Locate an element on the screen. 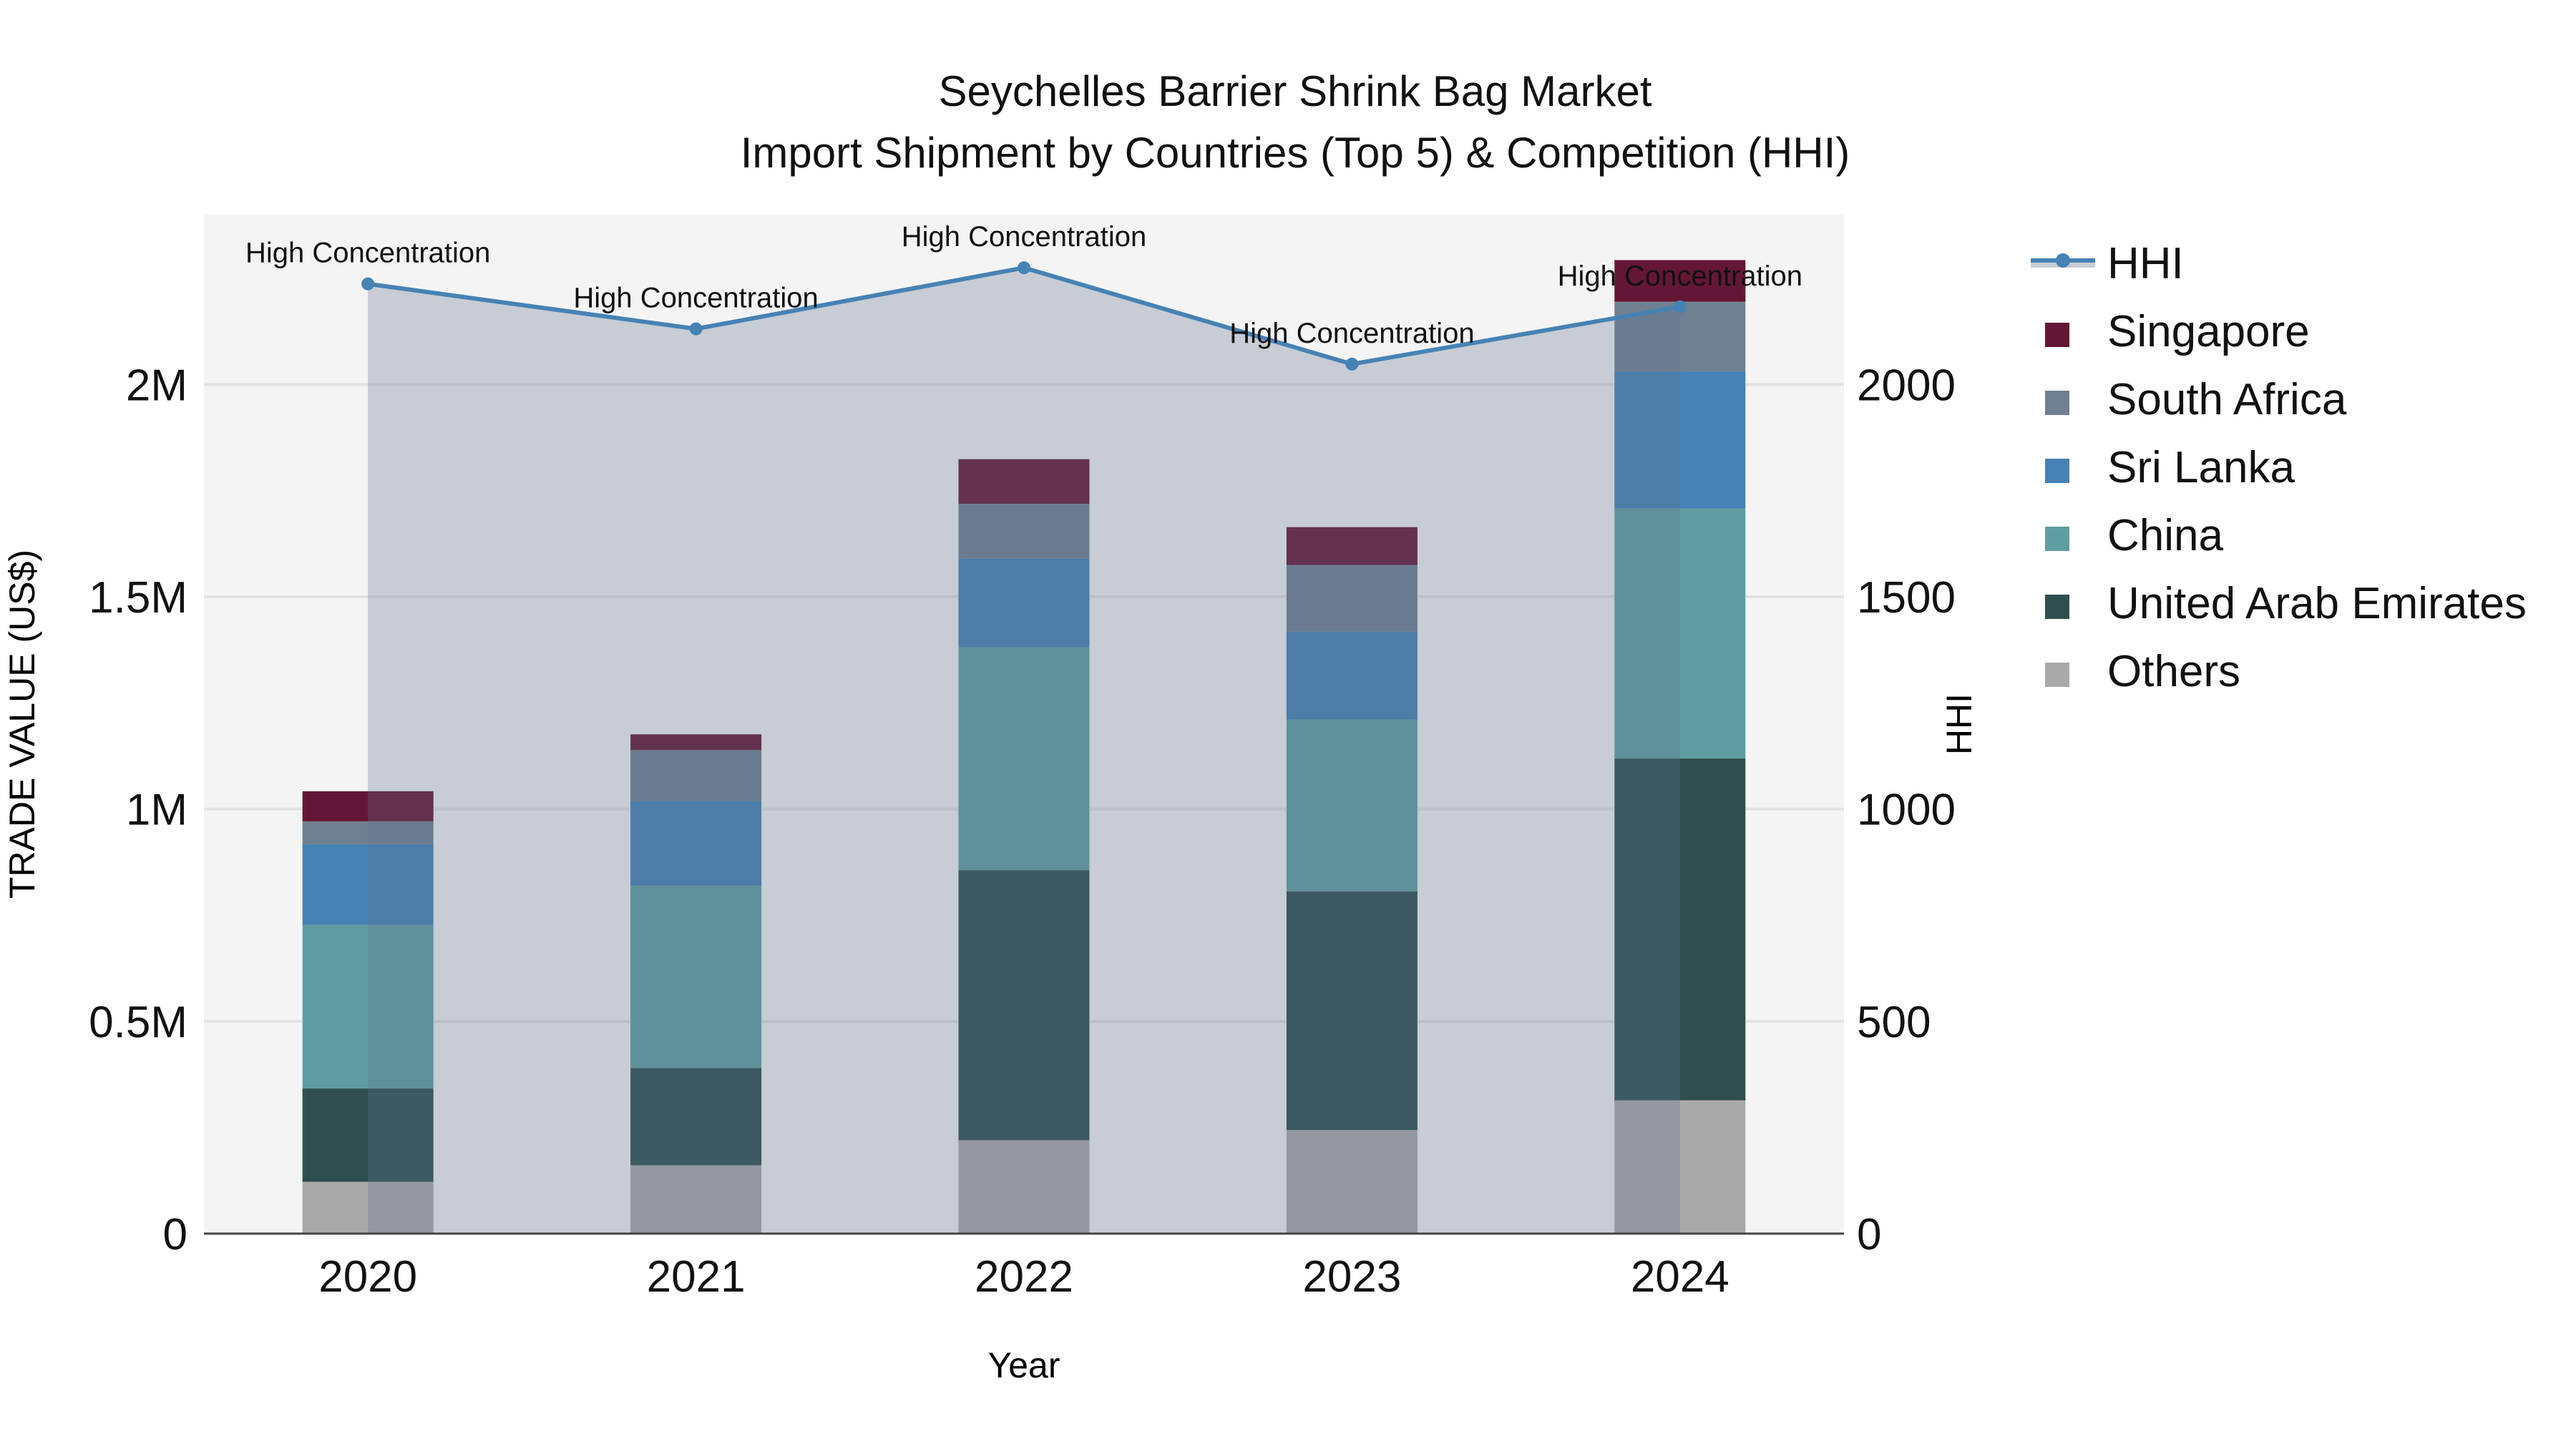  legend-label: China is located at coordinates (2165, 535).